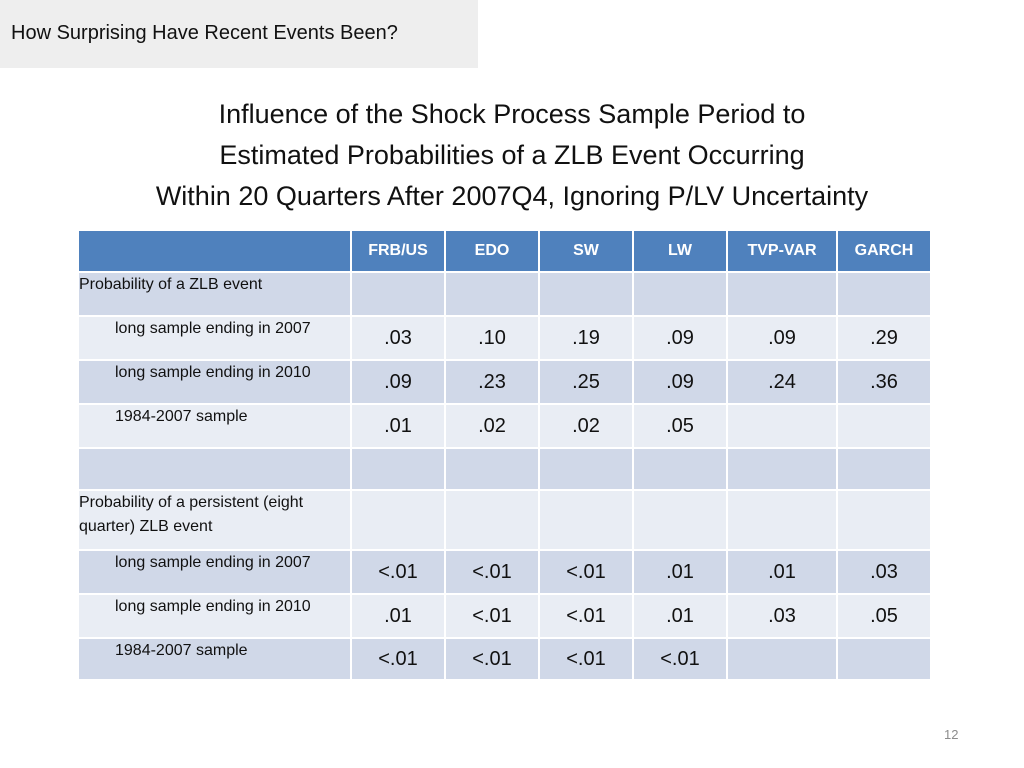  I want to click on header-cell-tvp-var: TVP-VAR, so click(782, 251).